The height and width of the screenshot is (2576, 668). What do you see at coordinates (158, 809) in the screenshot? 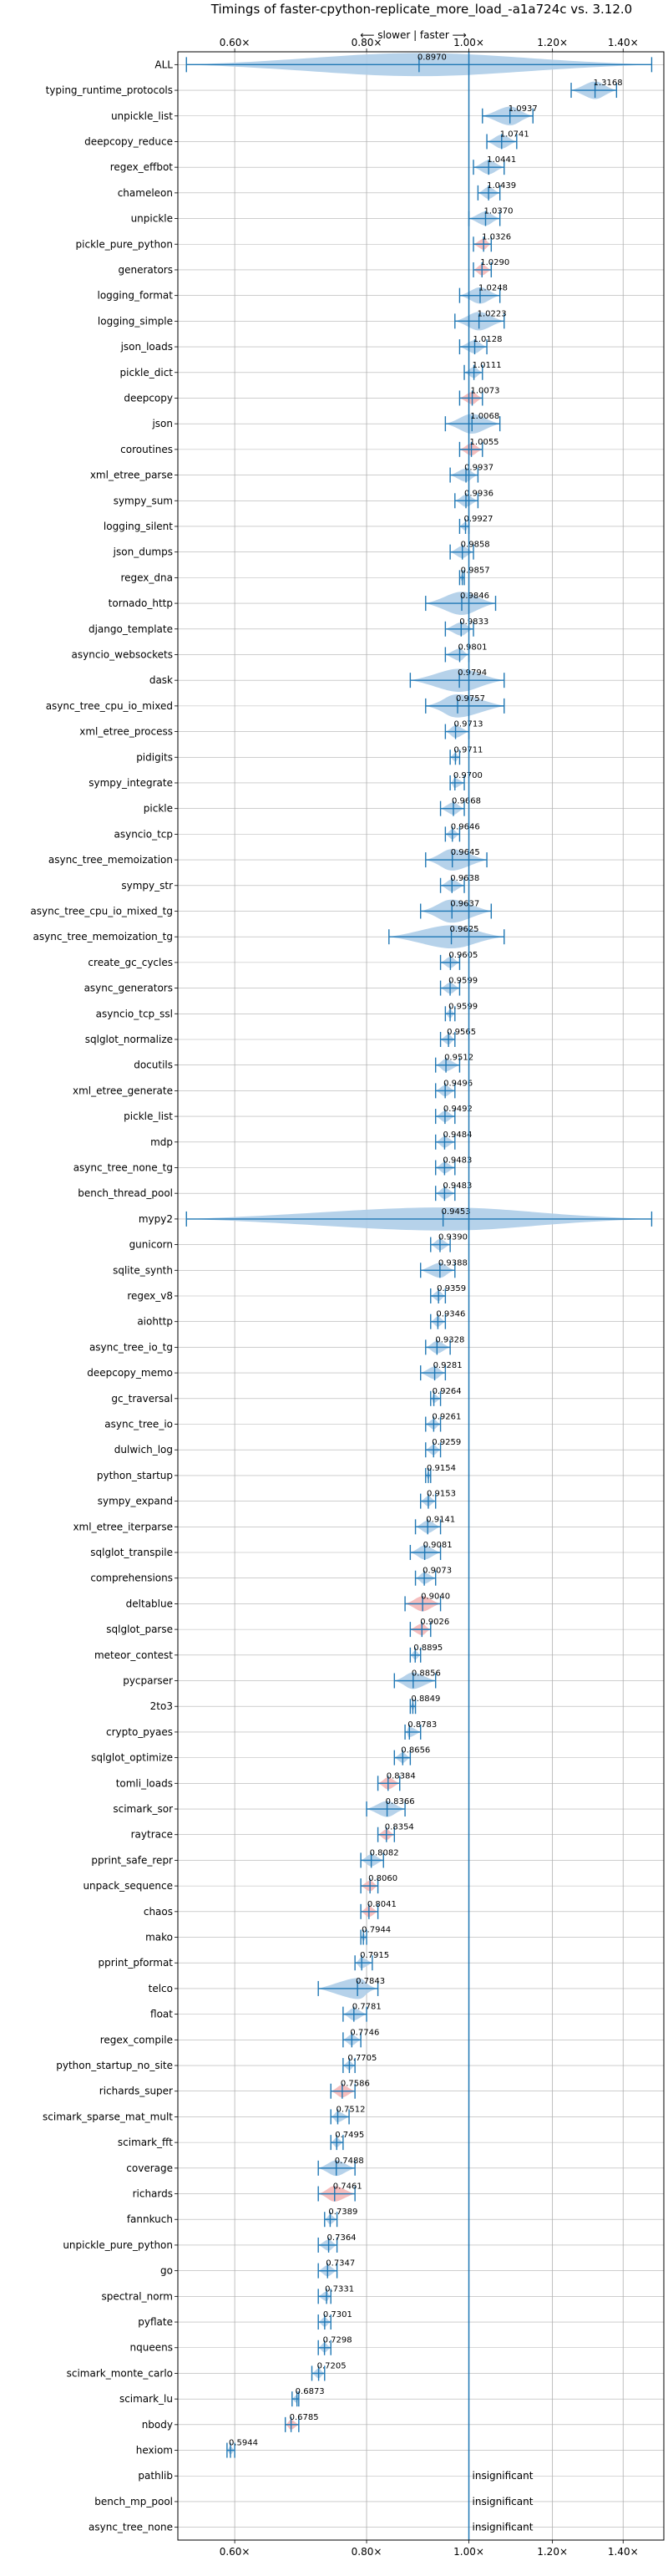
I see `y-tick-label: pickle` at bounding box center [158, 809].